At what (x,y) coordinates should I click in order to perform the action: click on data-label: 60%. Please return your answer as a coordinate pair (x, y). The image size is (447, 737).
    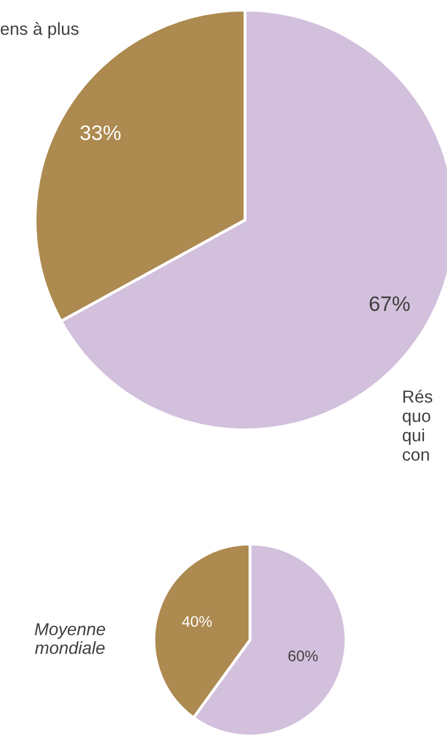
    Looking at the image, I should click on (303, 656).